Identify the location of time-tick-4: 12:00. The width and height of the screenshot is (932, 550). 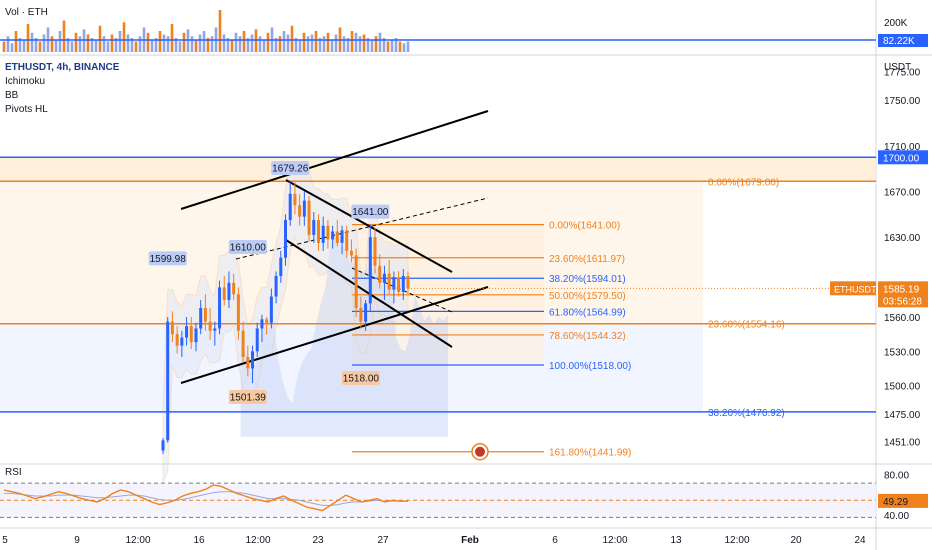
(257, 540).